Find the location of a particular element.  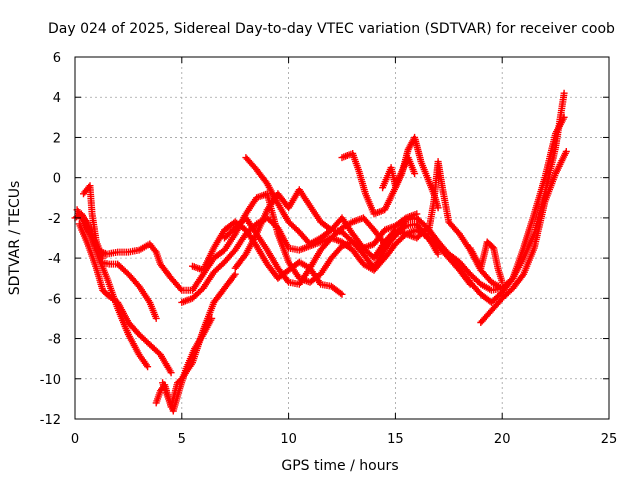

y-tick-label: -10 is located at coordinates (50, 380).